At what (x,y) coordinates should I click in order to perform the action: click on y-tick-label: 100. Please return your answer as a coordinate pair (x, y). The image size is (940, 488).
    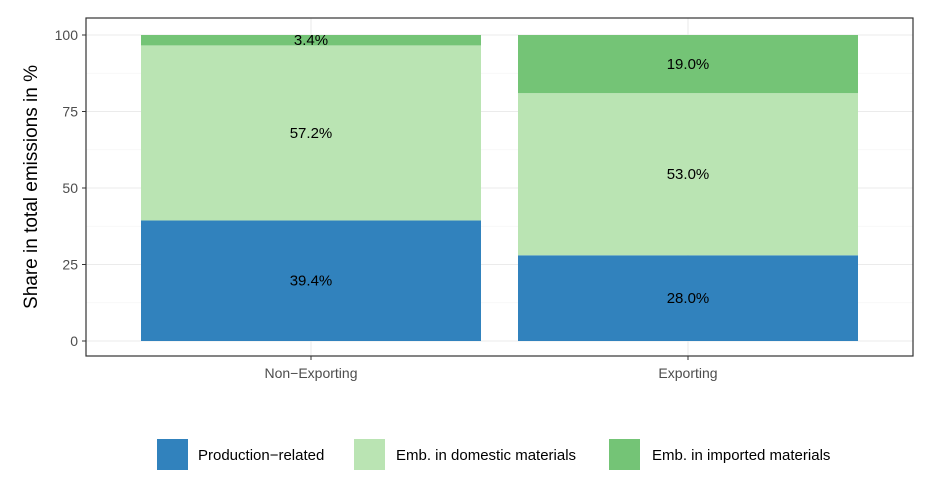
    Looking at the image, I should click on (67, 35).